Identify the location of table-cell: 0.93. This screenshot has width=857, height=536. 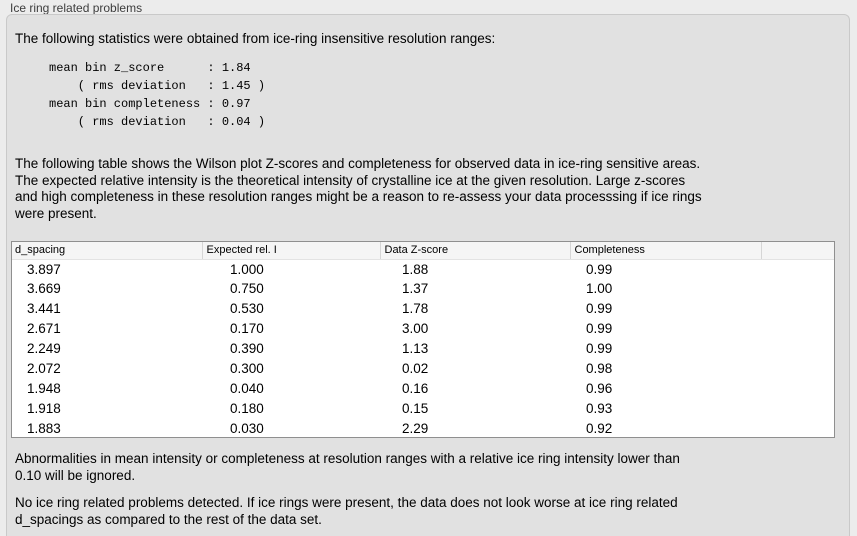
(599, 408).